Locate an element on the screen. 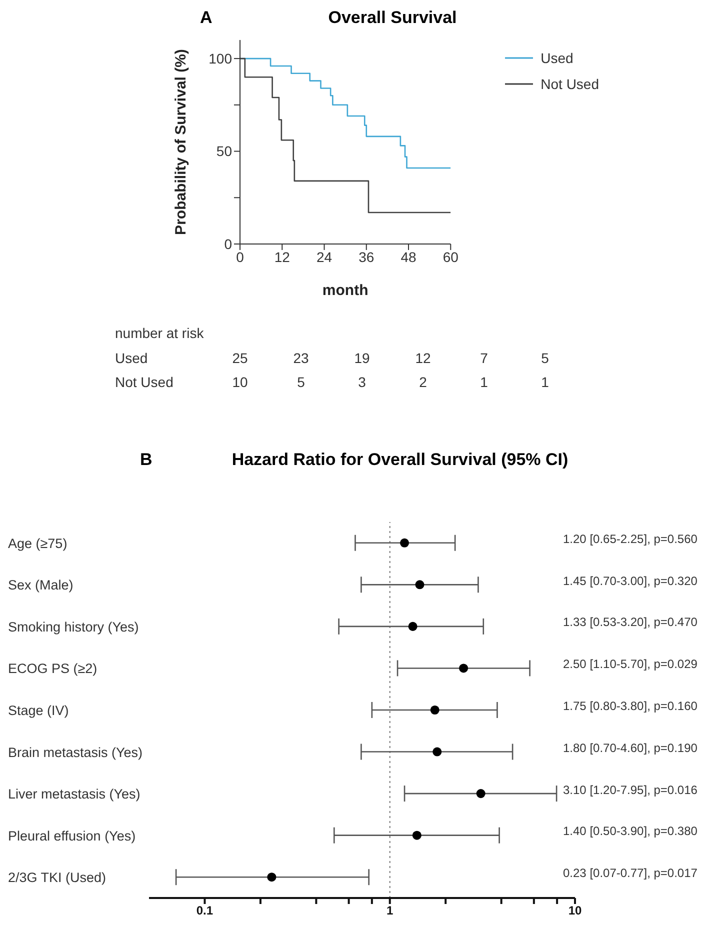 The width and height of the screenshot is (709, 927). data-label: 3.10 [1.20-7.95], p=0.016 is located at coordinates (630, 789).